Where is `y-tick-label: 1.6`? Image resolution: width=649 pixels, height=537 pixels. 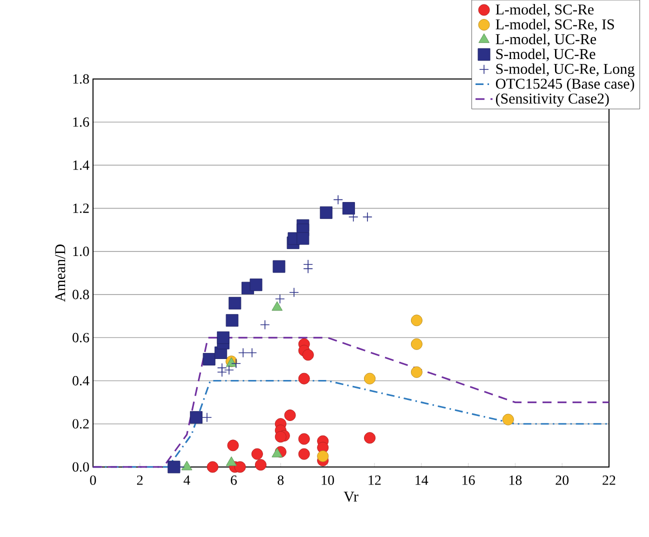 y-tick-label: 1.6 is located at coordinates (81, 122).